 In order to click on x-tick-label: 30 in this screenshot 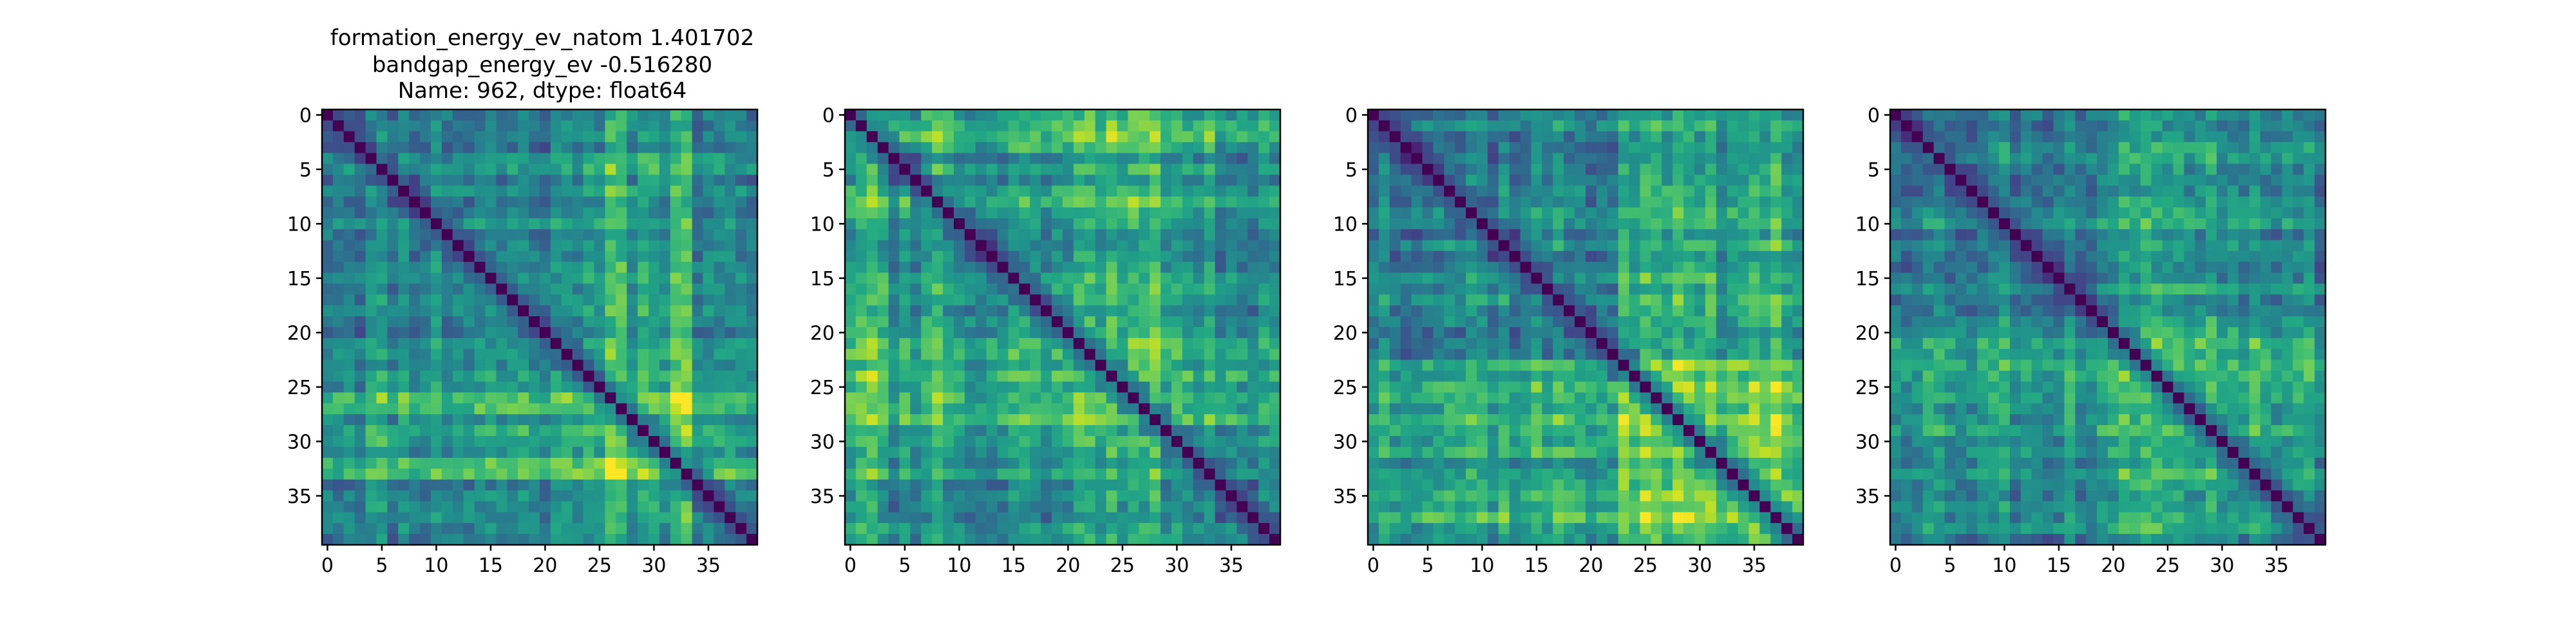, I will do `click(653, 565)`.